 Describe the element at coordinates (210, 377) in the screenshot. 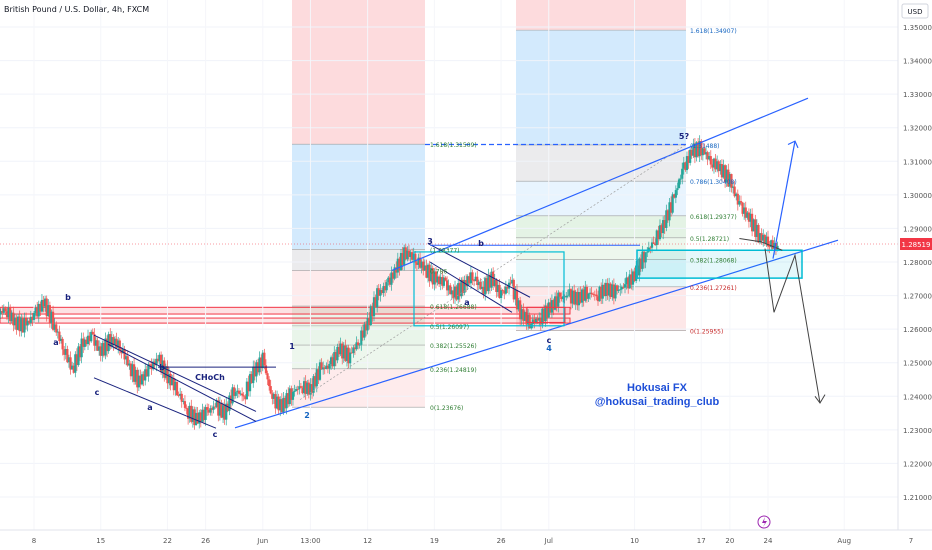

I see `wave-label: CHoCh` at that location.